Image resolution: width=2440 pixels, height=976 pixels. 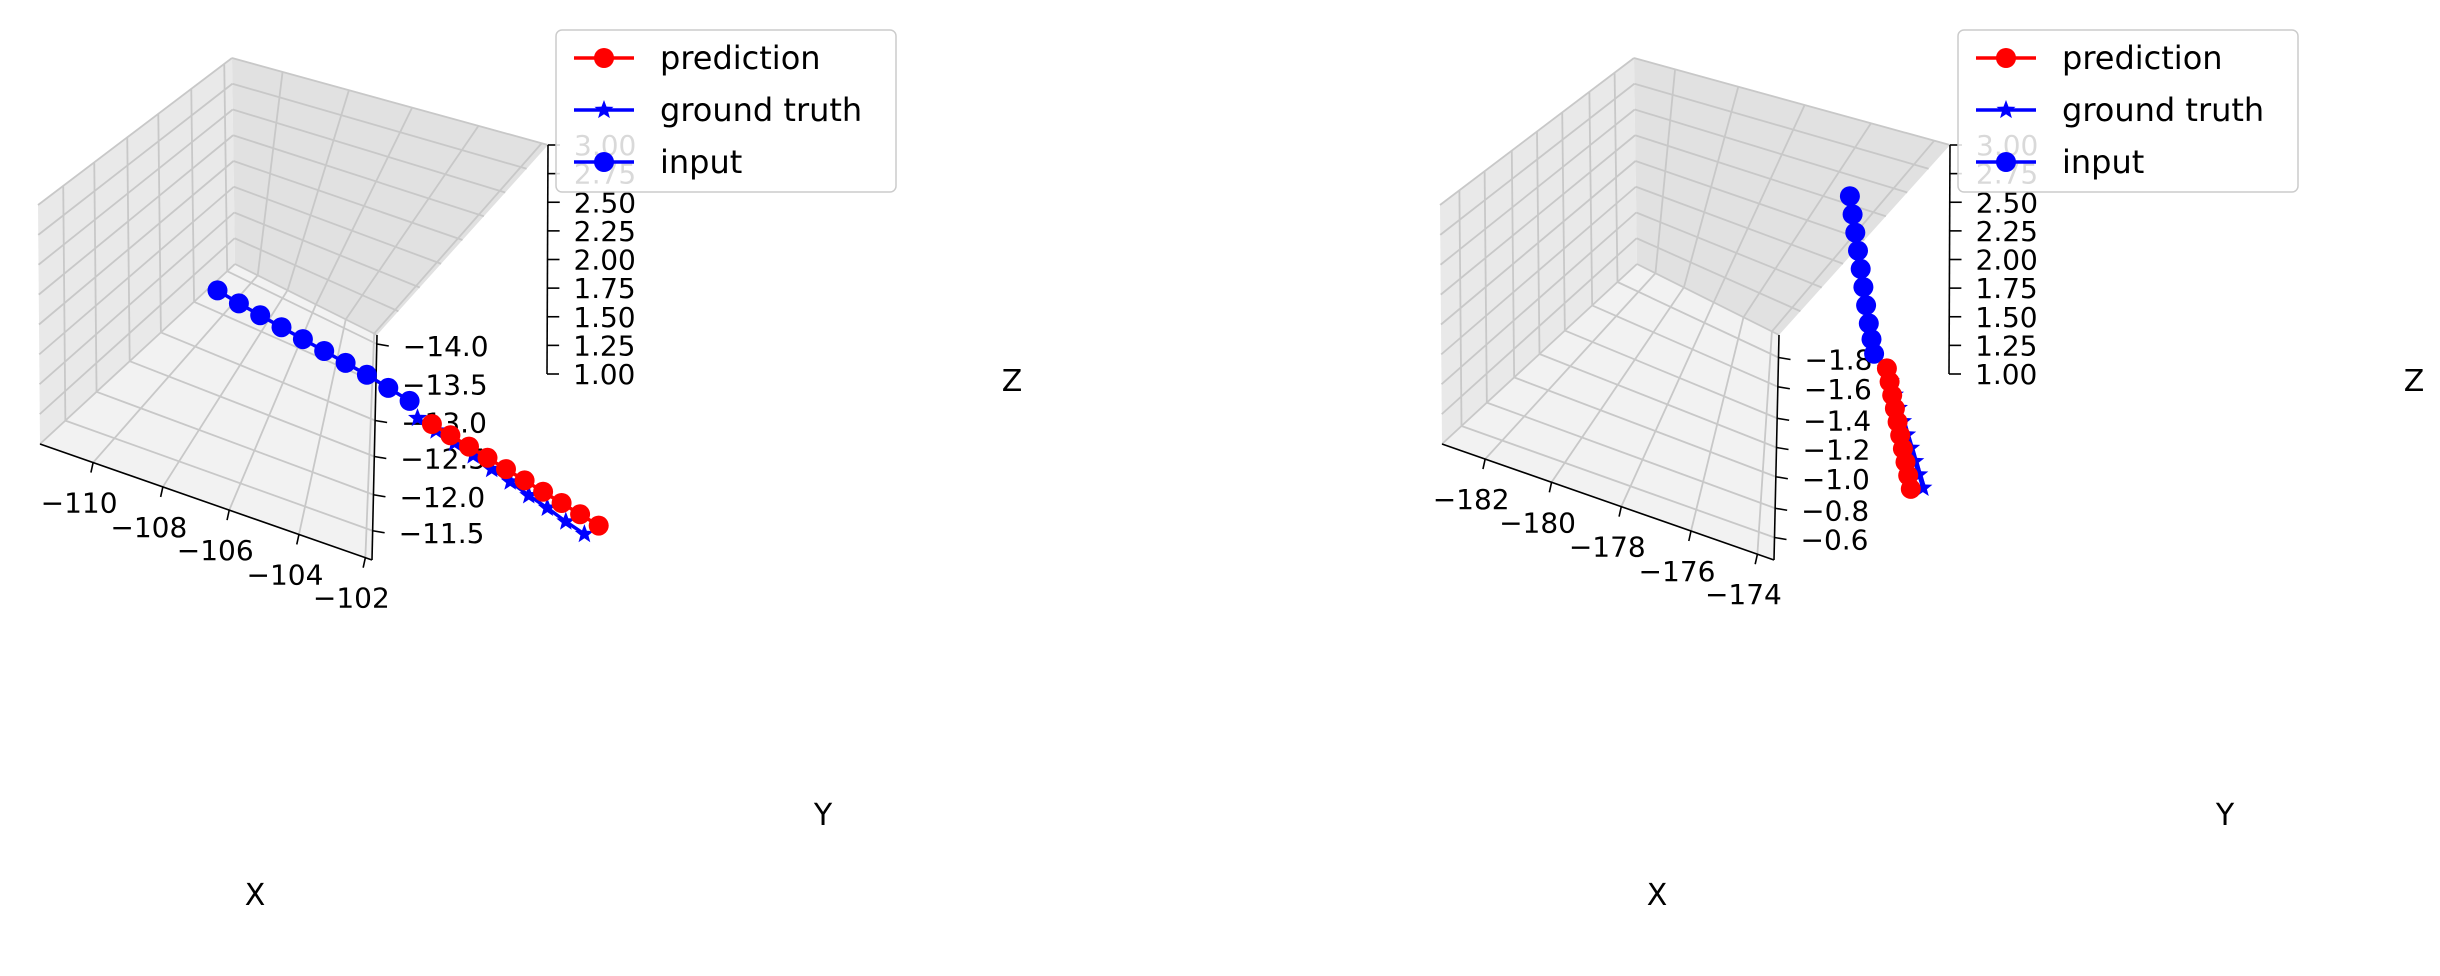 I want to click on z-tick-label: 1.75, so click(x=2006, y=288).